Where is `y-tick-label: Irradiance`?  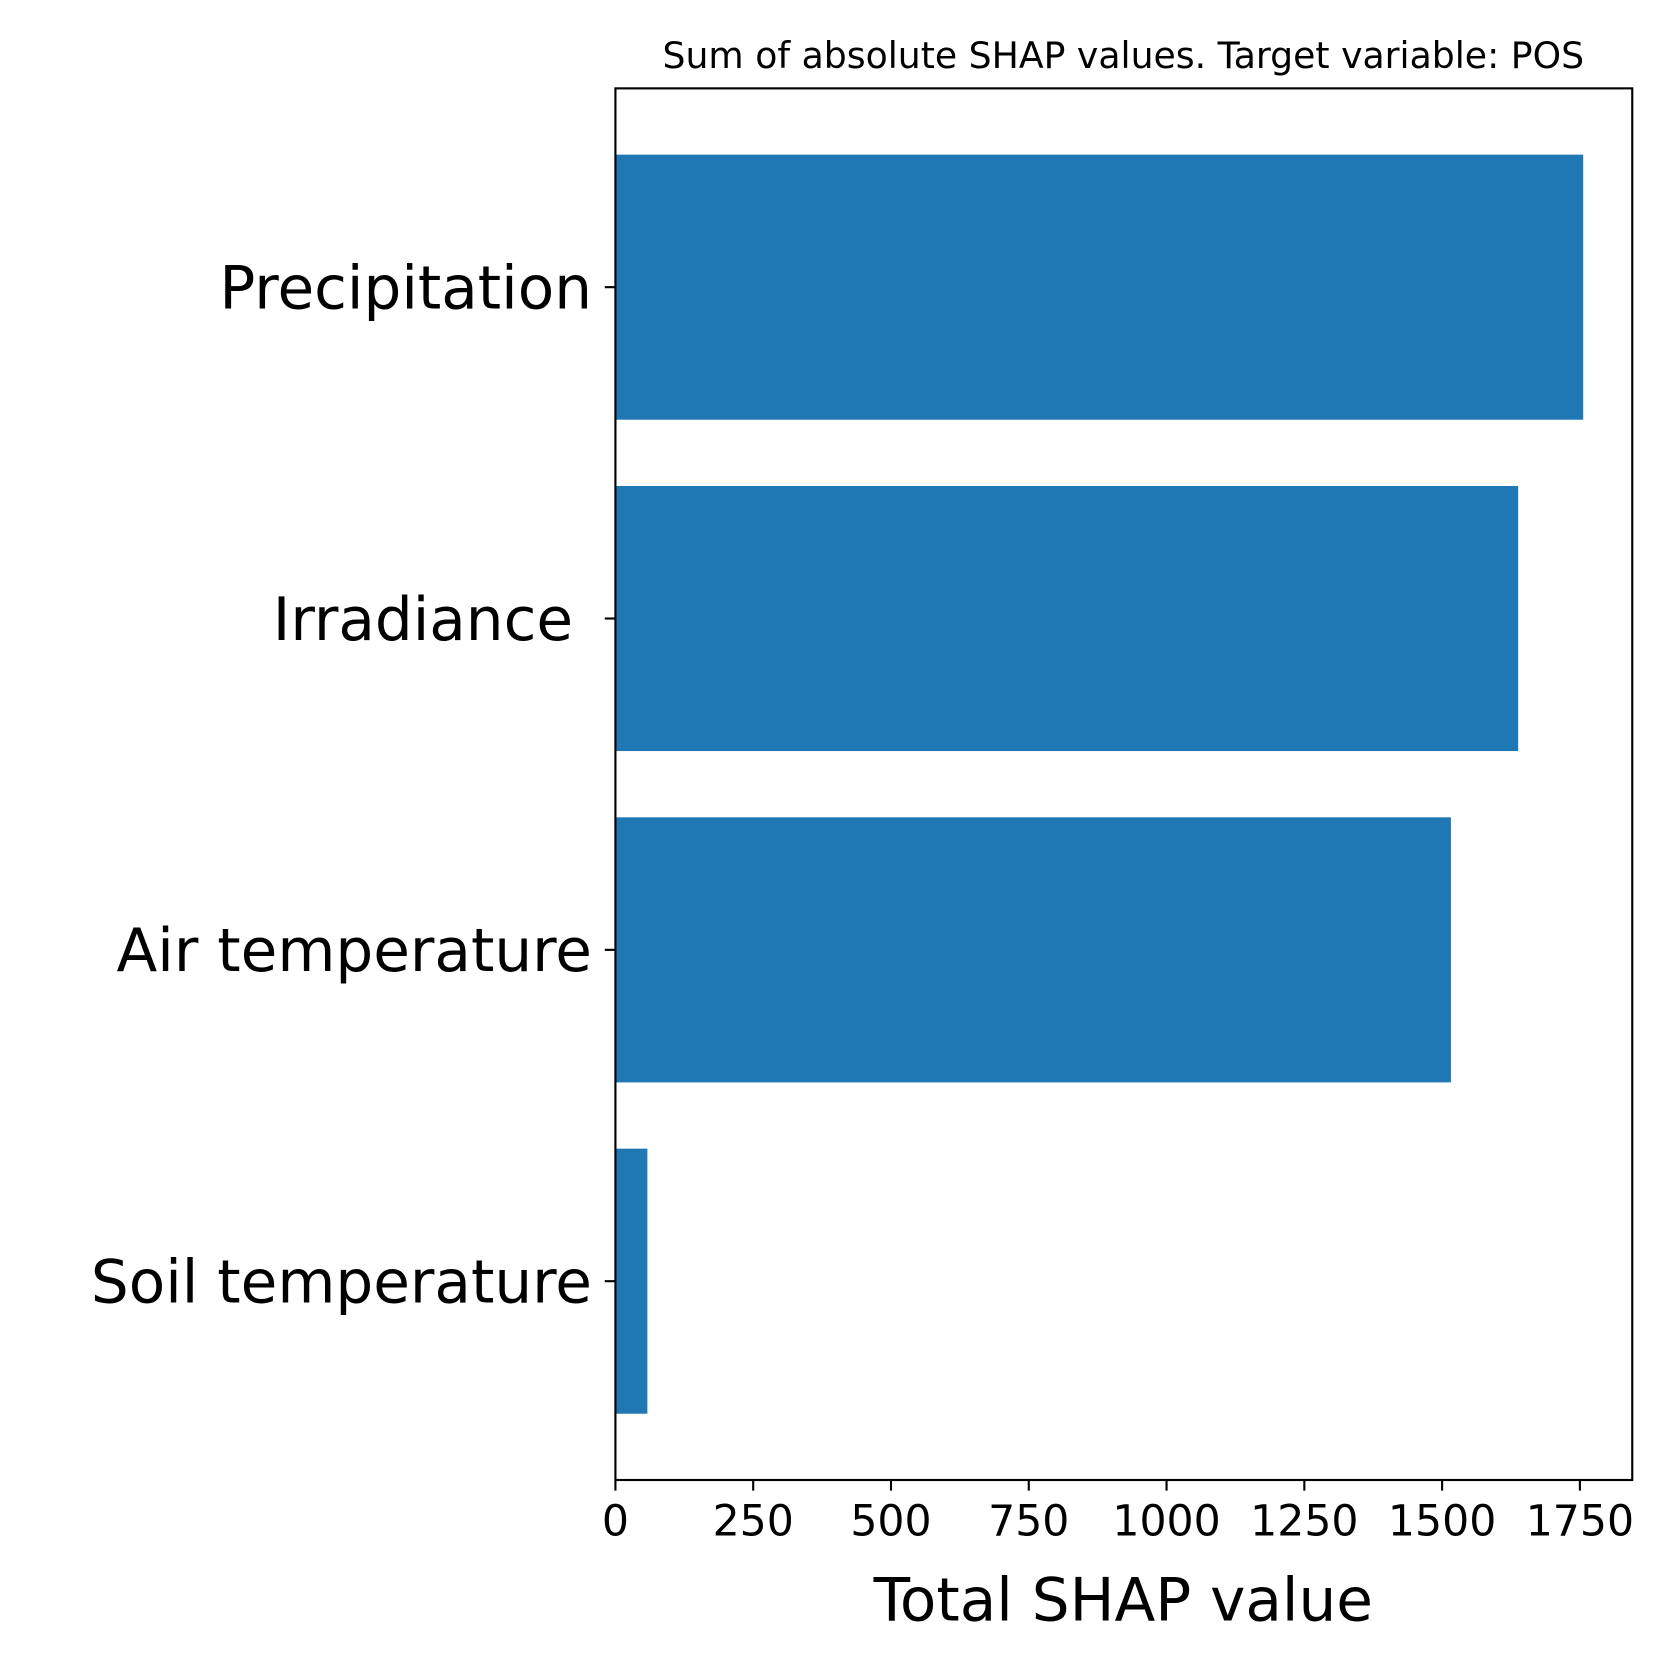 y-tick-label: Irradiance is located at coordinates (432, 620).